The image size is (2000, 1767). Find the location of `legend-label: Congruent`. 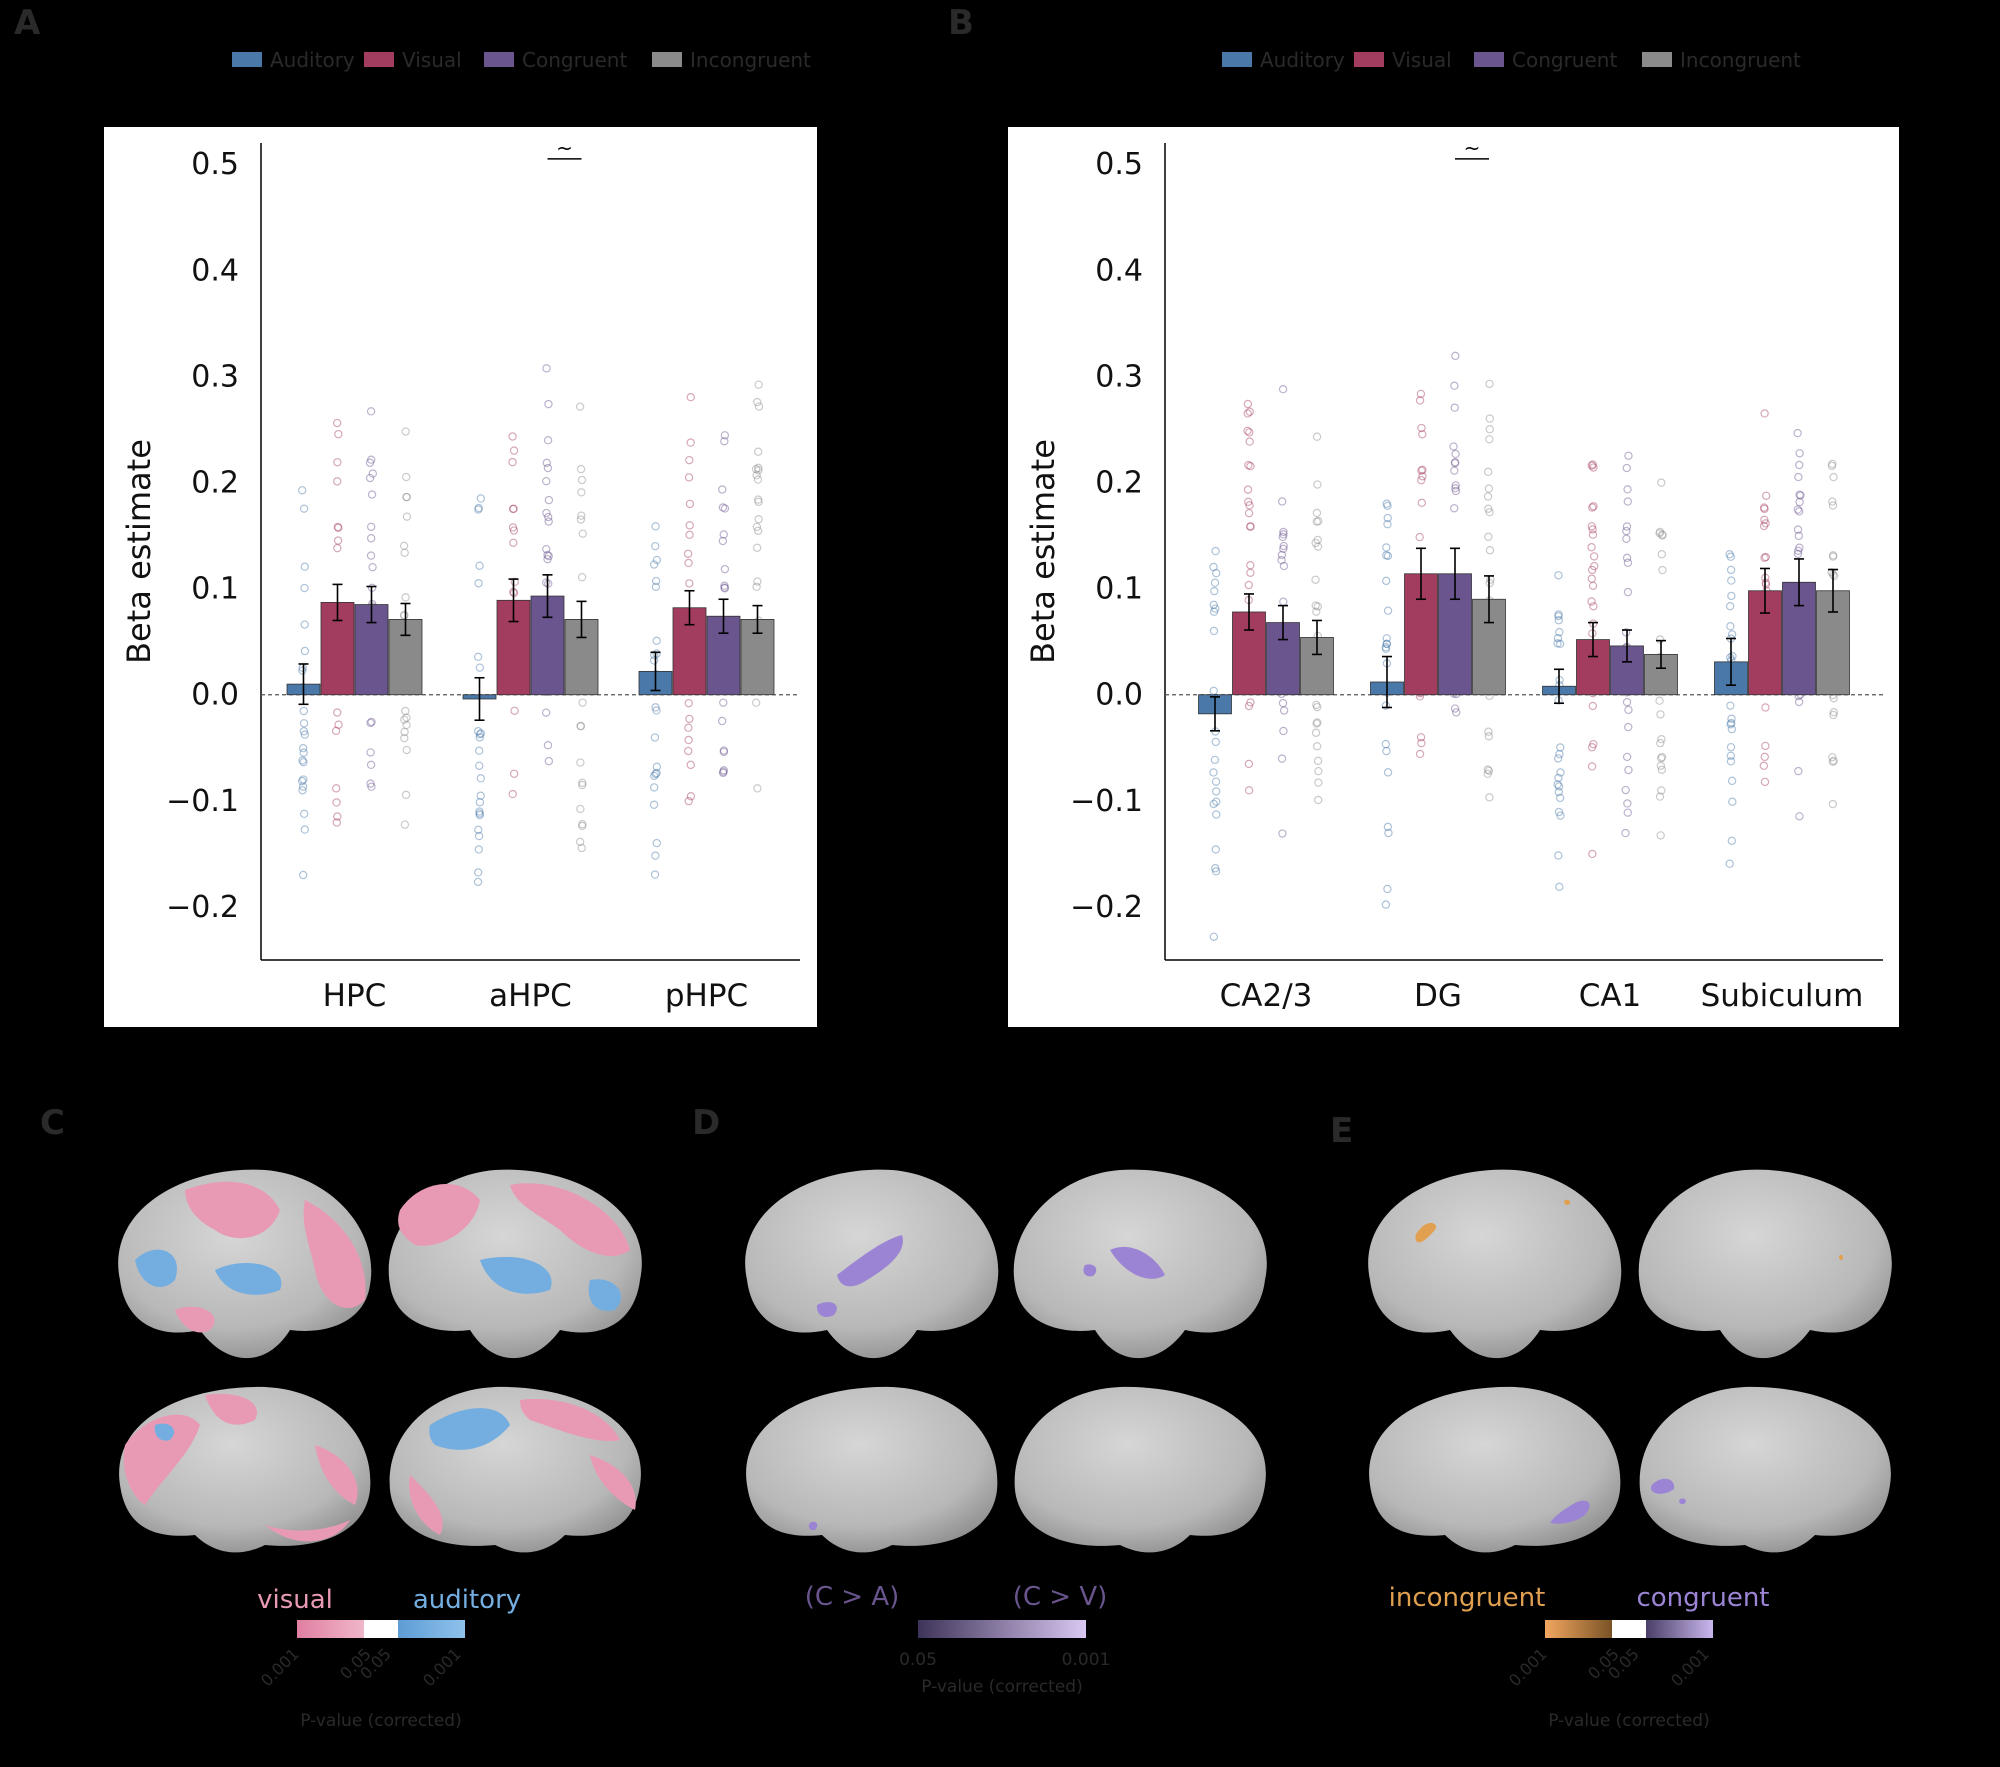

legend-label: Congruent is located at coordinates (1564, 60).